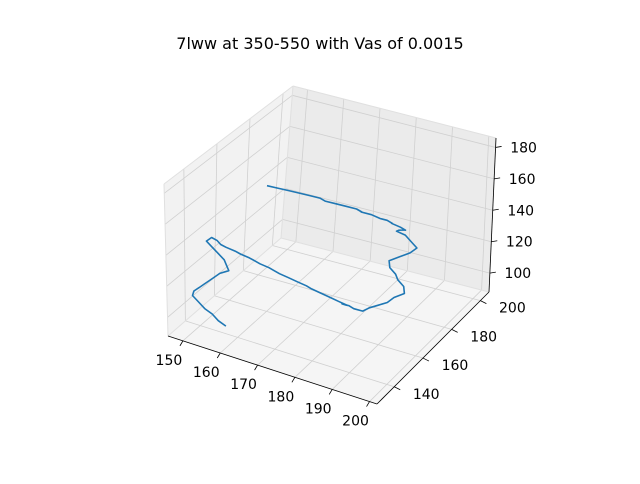 This screenshot has height=484, width=640. What do you see at coordinates (483, 337) in the screenshot?
I see `y-tick-label: 180` at bounding box center [483, 337].